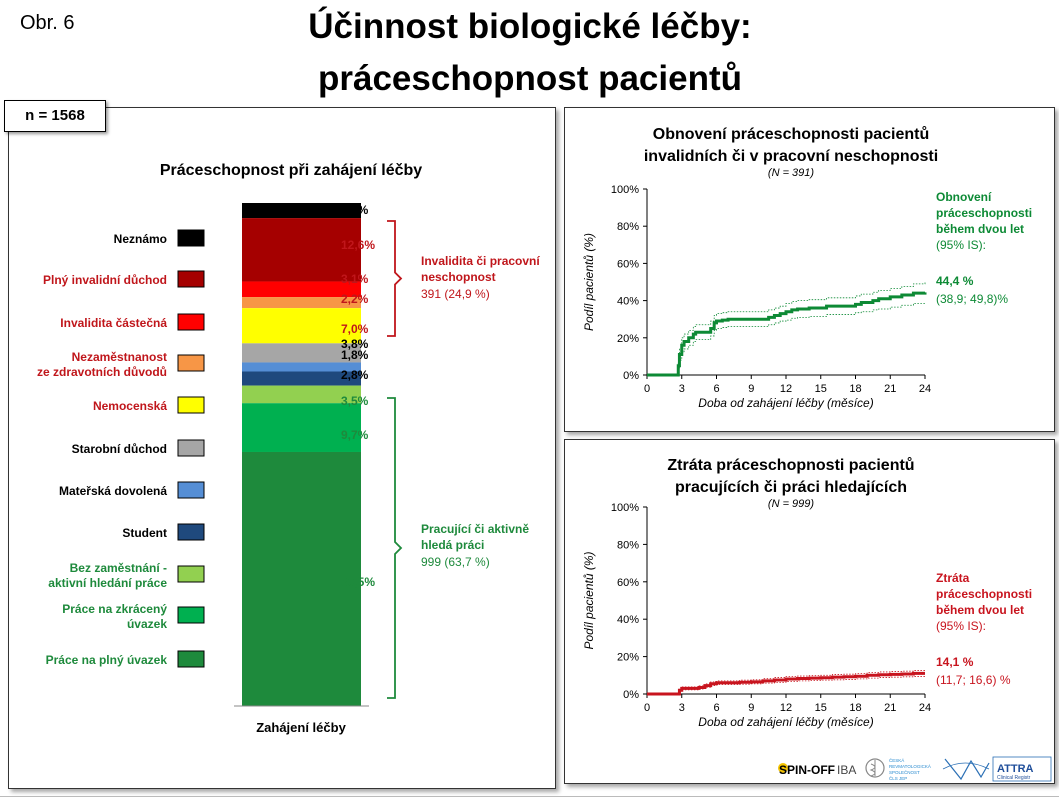  I want to click on km-loss-annotation-value: 14,1 %, so click(955, 662).